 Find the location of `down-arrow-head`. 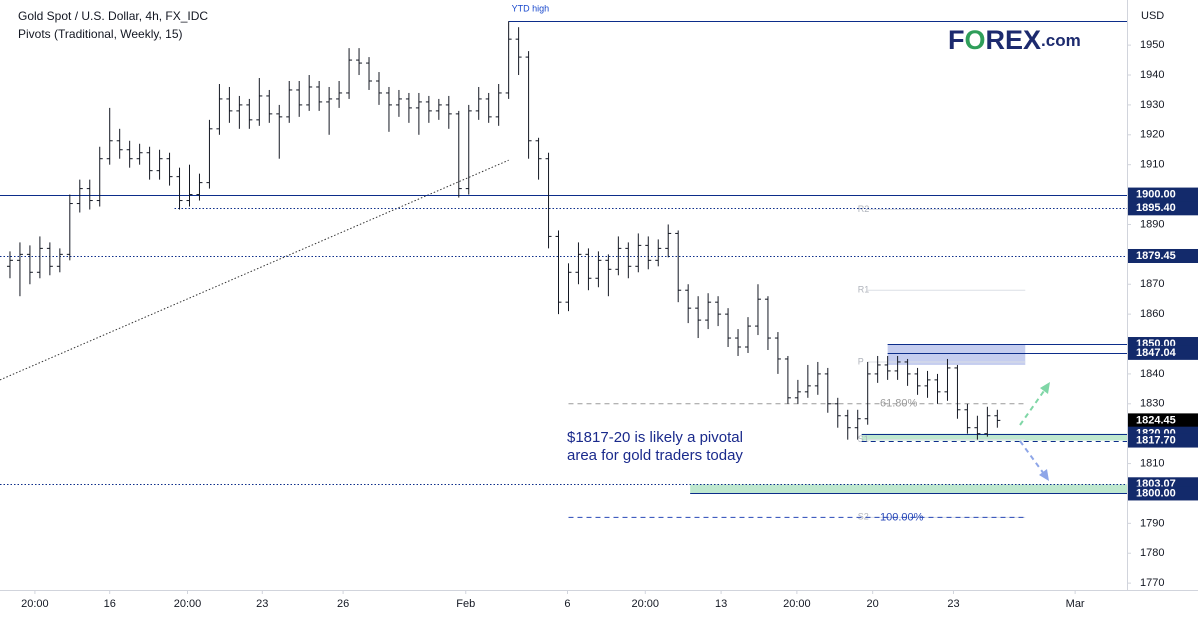

down-arrow-head is located at coordinates (1044, 475).